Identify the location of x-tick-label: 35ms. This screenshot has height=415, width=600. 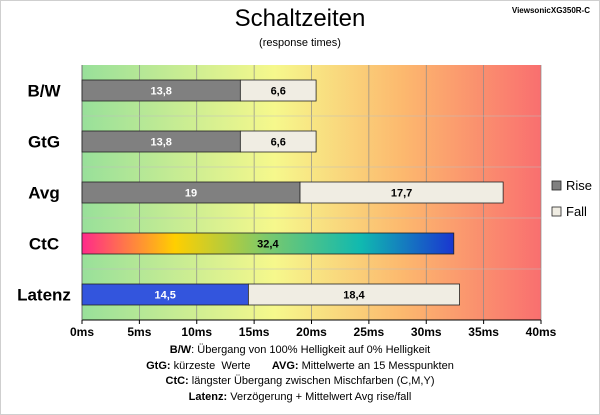
(483, 332).